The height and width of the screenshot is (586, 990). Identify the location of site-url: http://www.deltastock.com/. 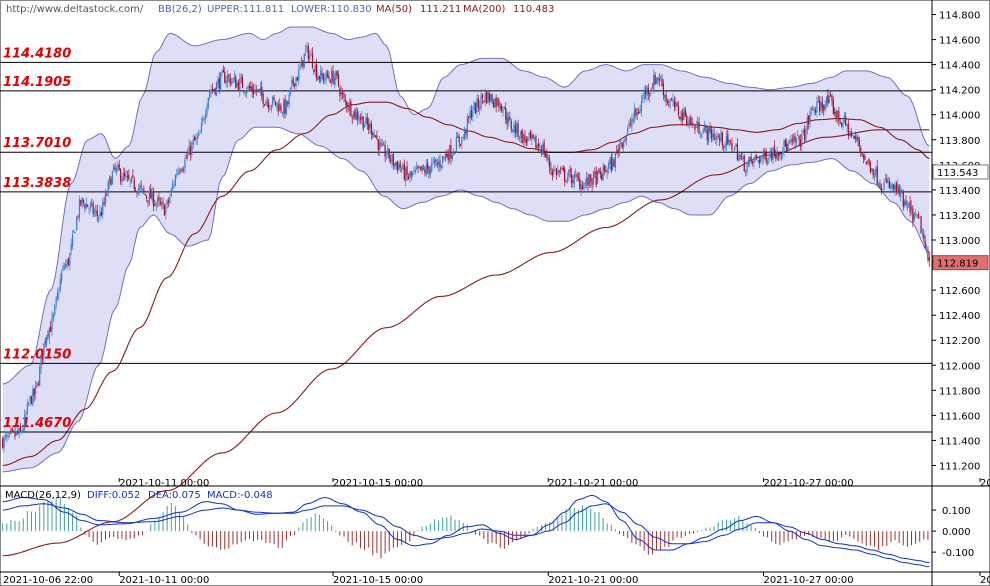
(75, 9).